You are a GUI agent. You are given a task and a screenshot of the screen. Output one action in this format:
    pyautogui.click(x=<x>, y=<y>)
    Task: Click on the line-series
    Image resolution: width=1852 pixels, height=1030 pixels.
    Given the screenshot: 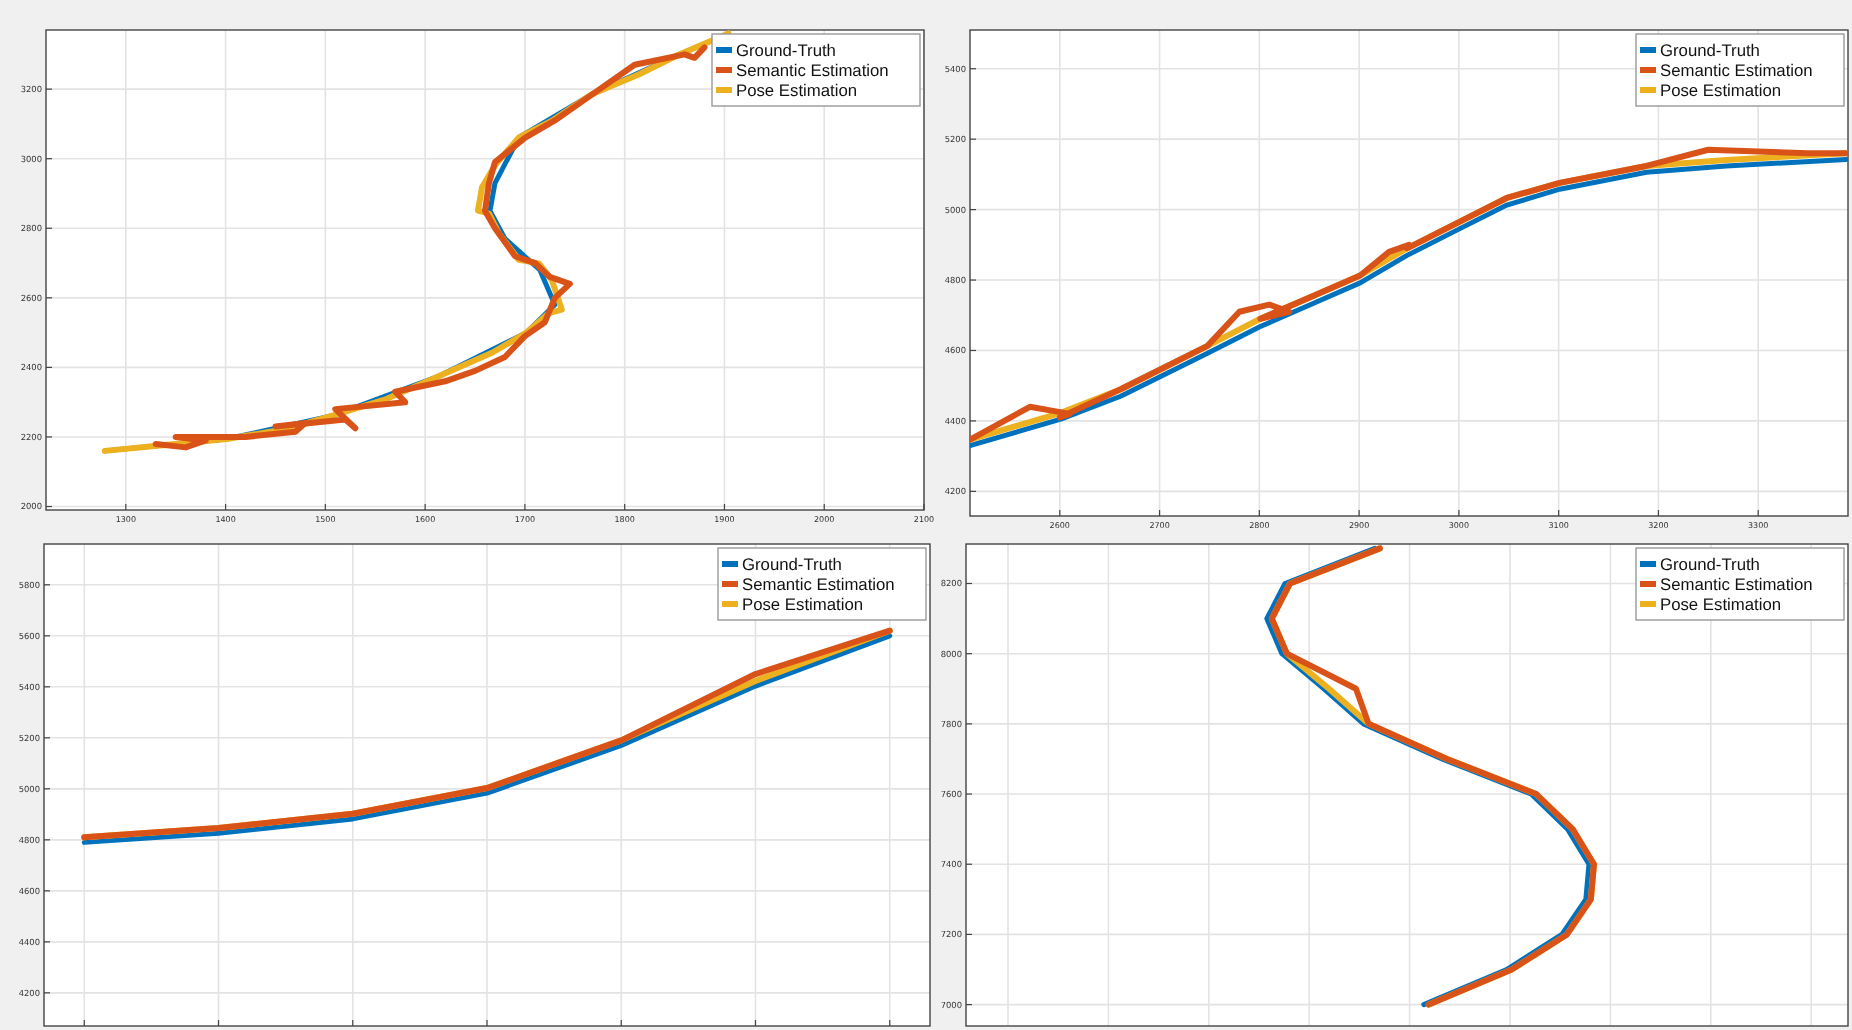 What is the action you would take?
    pyautogui.click(x=430, y=247)
    